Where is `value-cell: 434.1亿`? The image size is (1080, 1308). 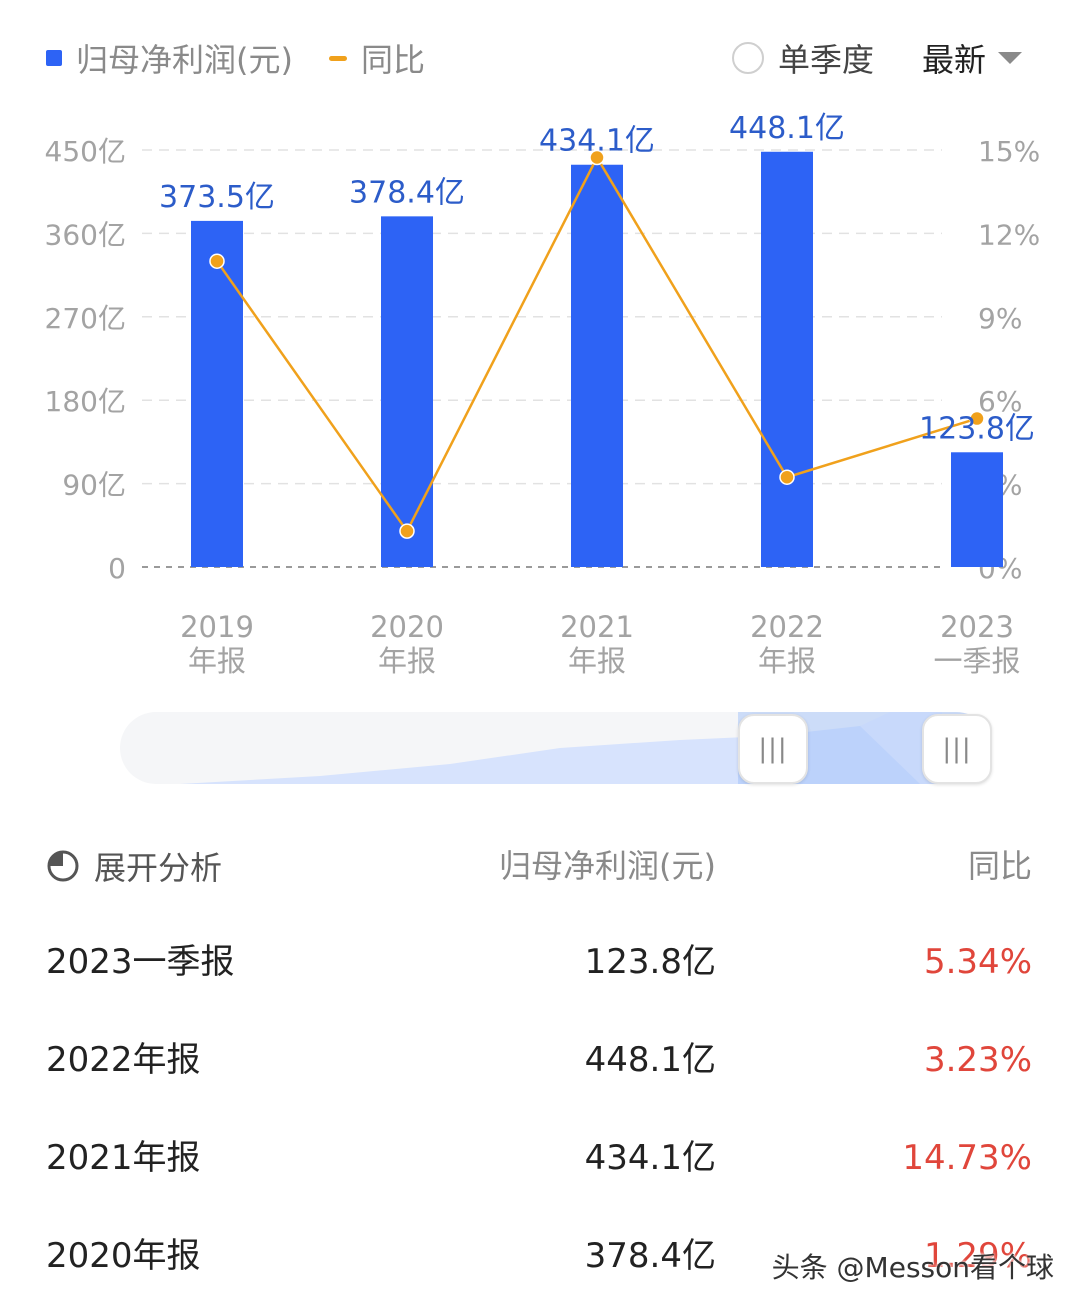 value-cell: 434.1亿 is located at coordinates (650, 1158).